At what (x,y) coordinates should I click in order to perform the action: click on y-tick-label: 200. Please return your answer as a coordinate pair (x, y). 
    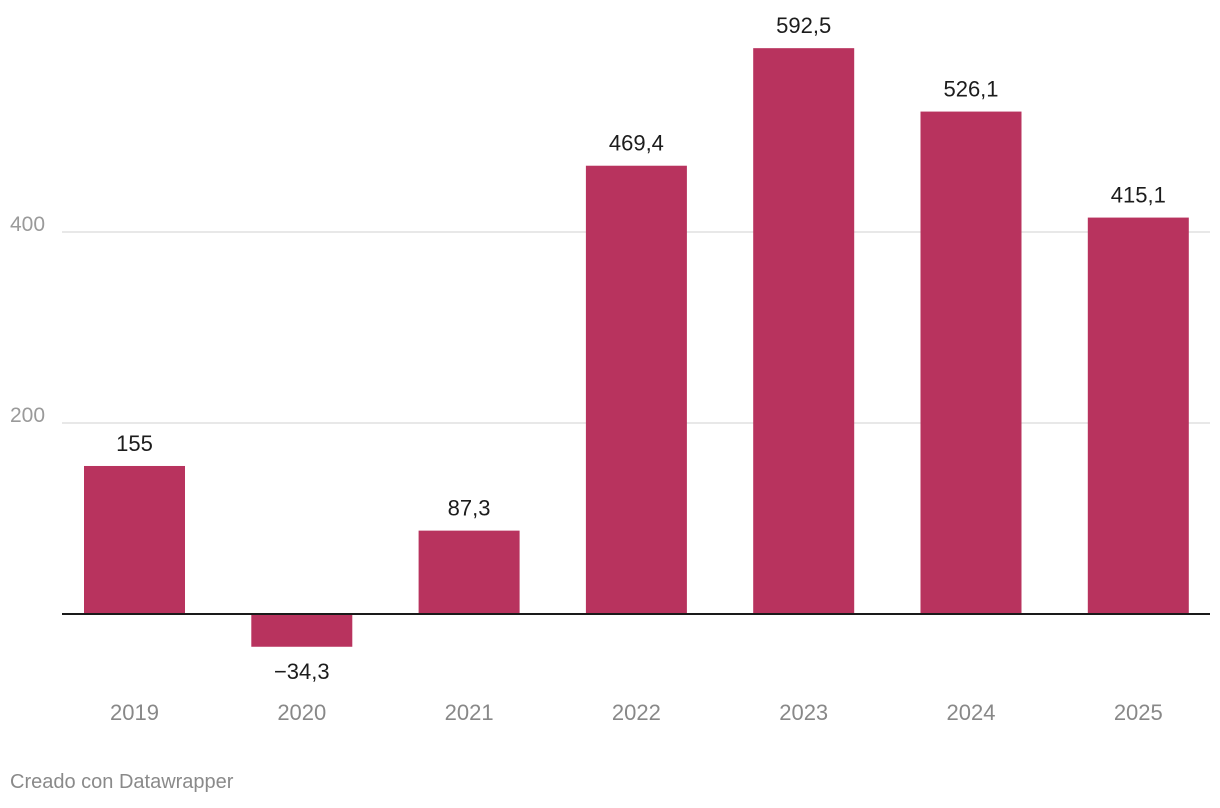
    Looking at the image, I should click on (27, 415).